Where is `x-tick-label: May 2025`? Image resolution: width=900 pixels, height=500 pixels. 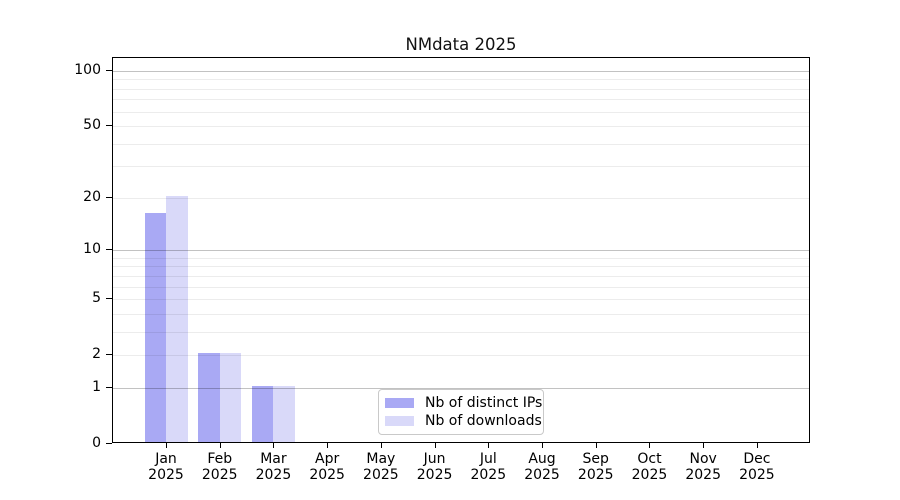 x-tick-label: May 2025 is located at coordinates (381, 467).